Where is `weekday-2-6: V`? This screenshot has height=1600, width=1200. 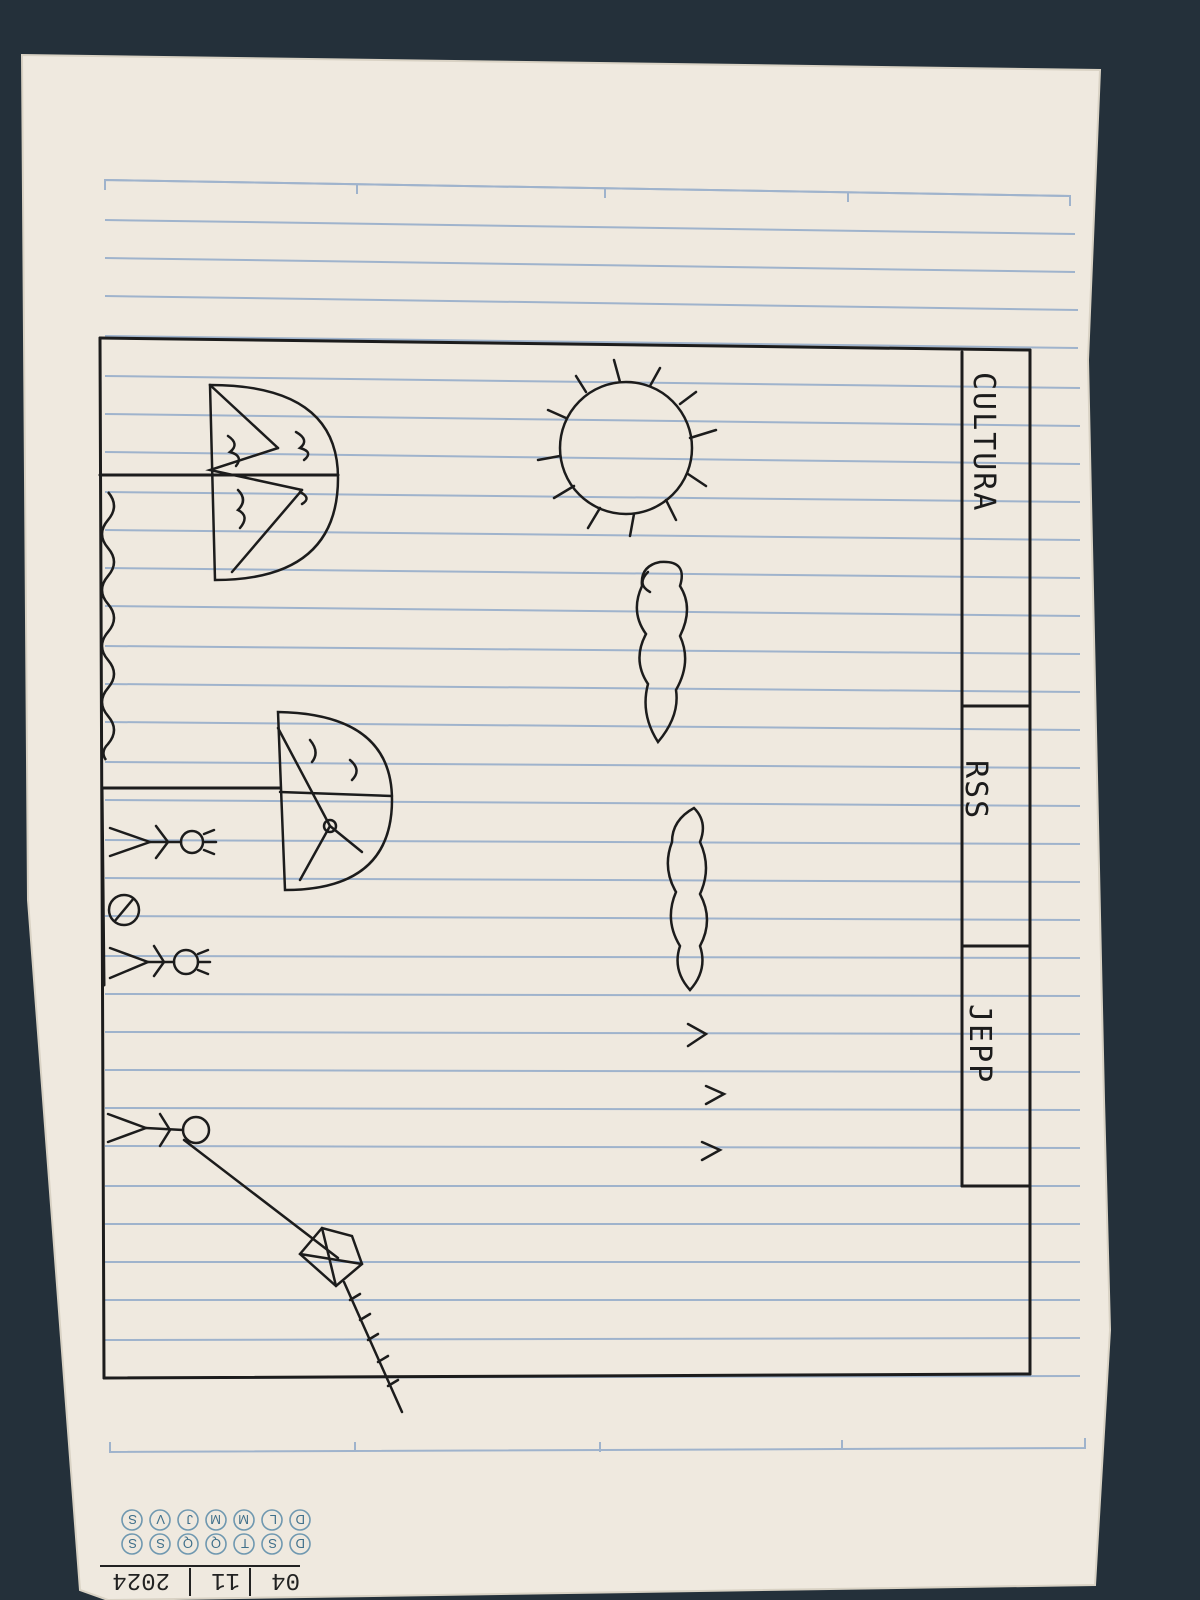
weekday-2-6: V is located at coordinates (160, 1519).